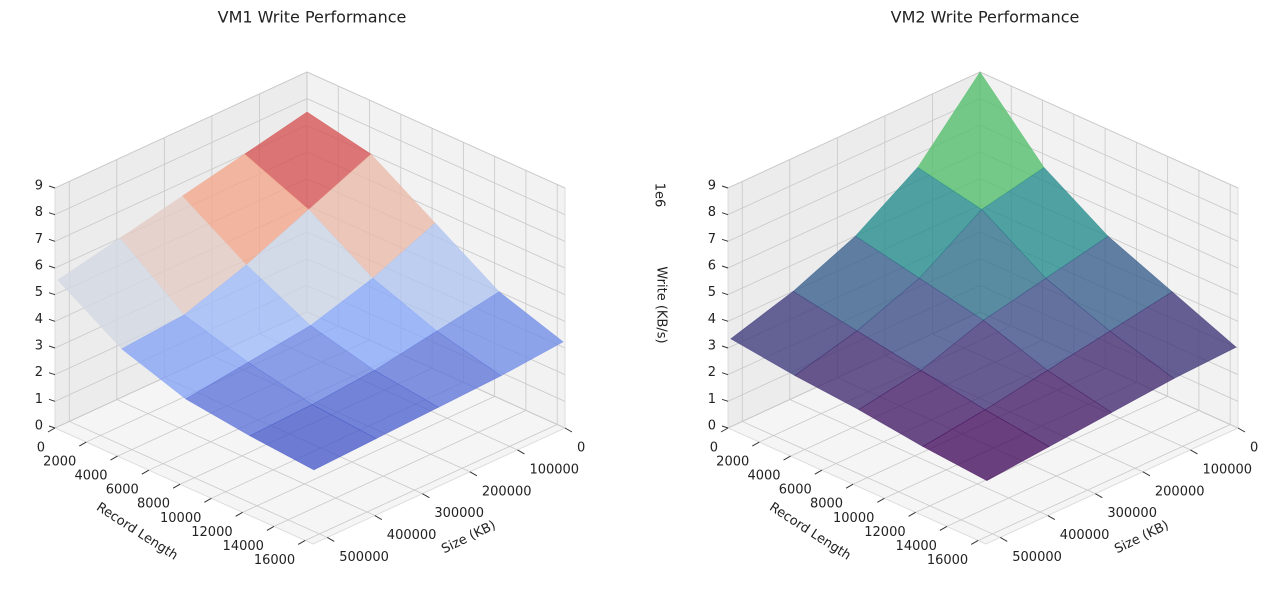 Image resolution: width=1265 pixels, height=605 pixels. What do you see at coordinates (712, 399) in the screenshot?
I see `z-tick-label: 1` at bounding box center [712, 399].